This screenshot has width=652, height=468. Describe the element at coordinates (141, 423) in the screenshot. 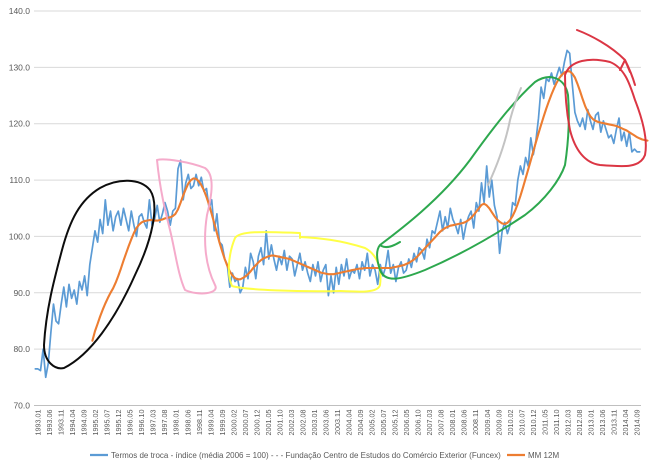

I see `x-tick-label: 1996.10` at that location.